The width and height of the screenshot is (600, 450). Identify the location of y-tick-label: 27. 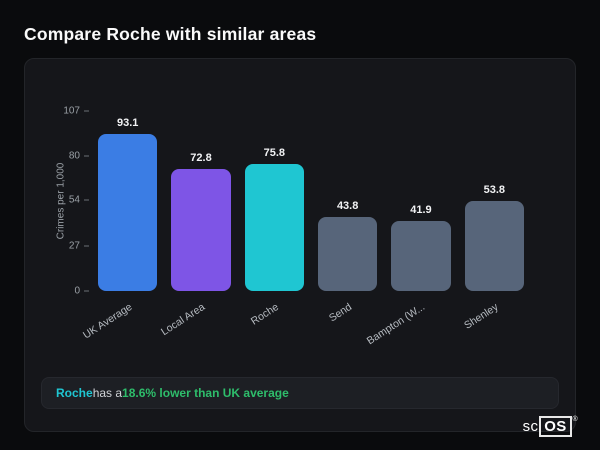
(74, 246).